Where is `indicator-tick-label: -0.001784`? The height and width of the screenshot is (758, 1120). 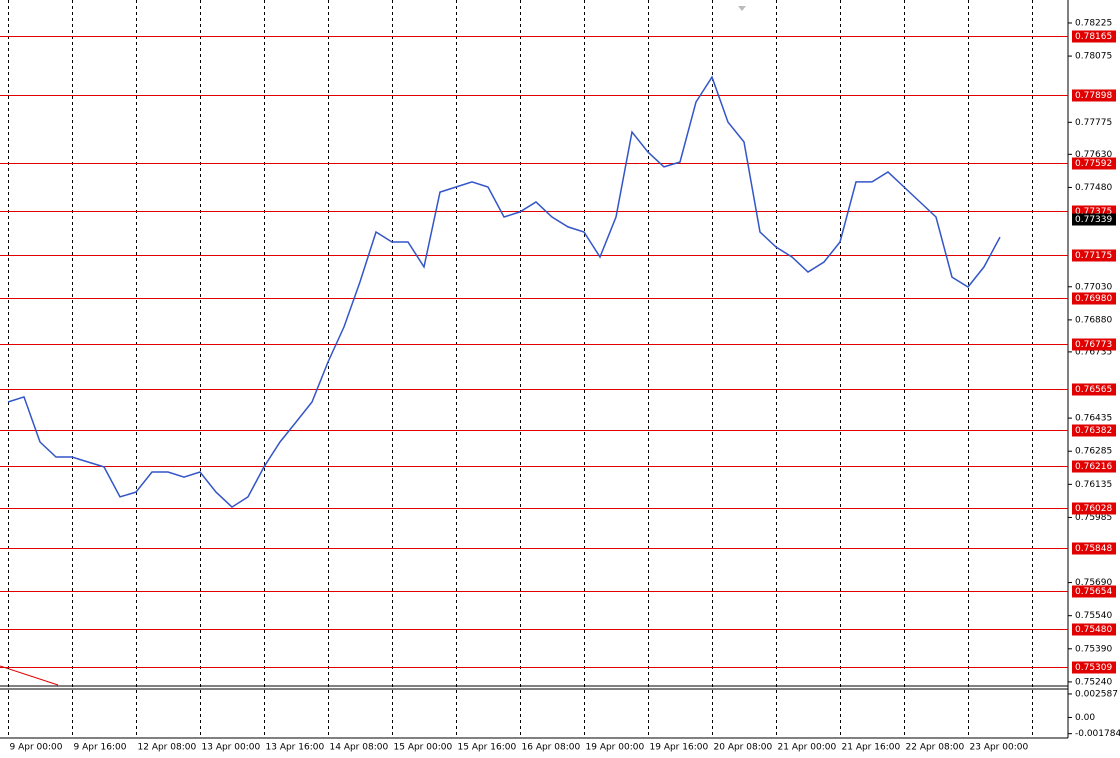 indicator-tick-label: -0.001784 is located at coordinates (1097, 734).